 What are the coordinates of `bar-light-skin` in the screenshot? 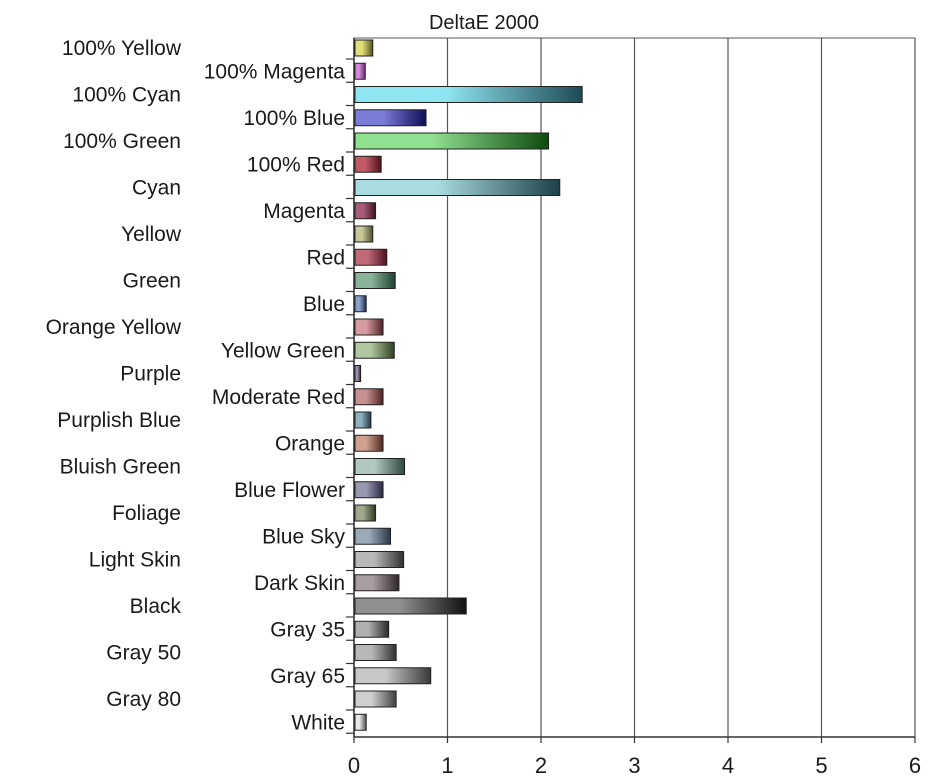 It's located at (379, 559).